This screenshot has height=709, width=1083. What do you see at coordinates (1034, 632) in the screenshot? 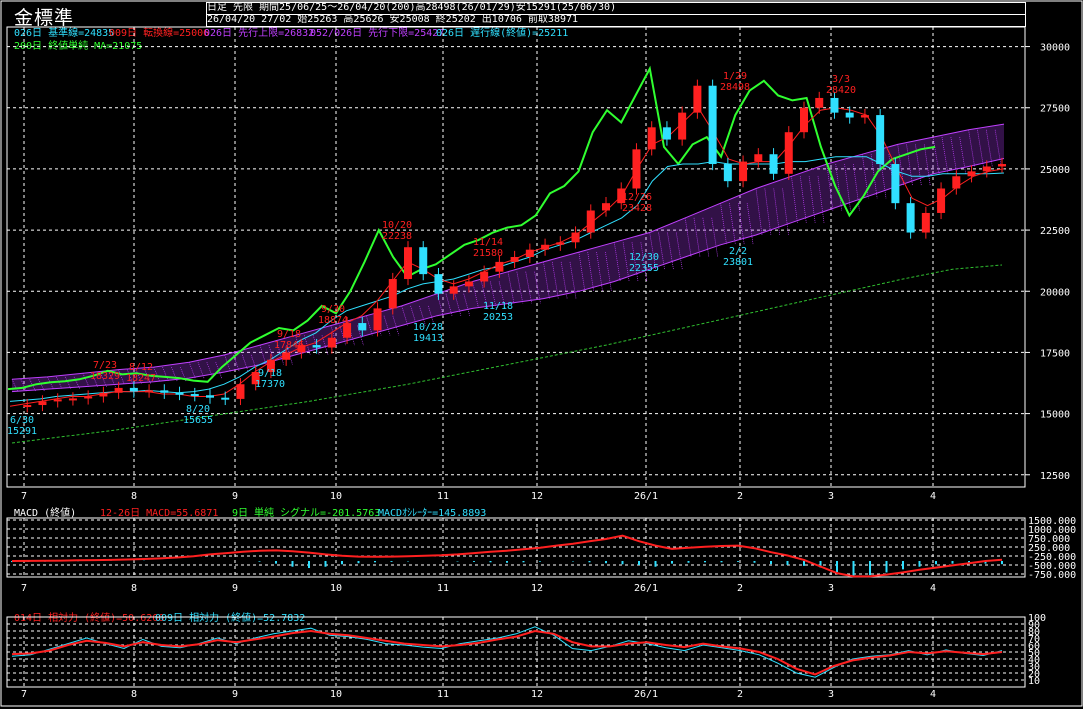
I see `rsi-tick-label: 80` at bounding box center [1034, 632].